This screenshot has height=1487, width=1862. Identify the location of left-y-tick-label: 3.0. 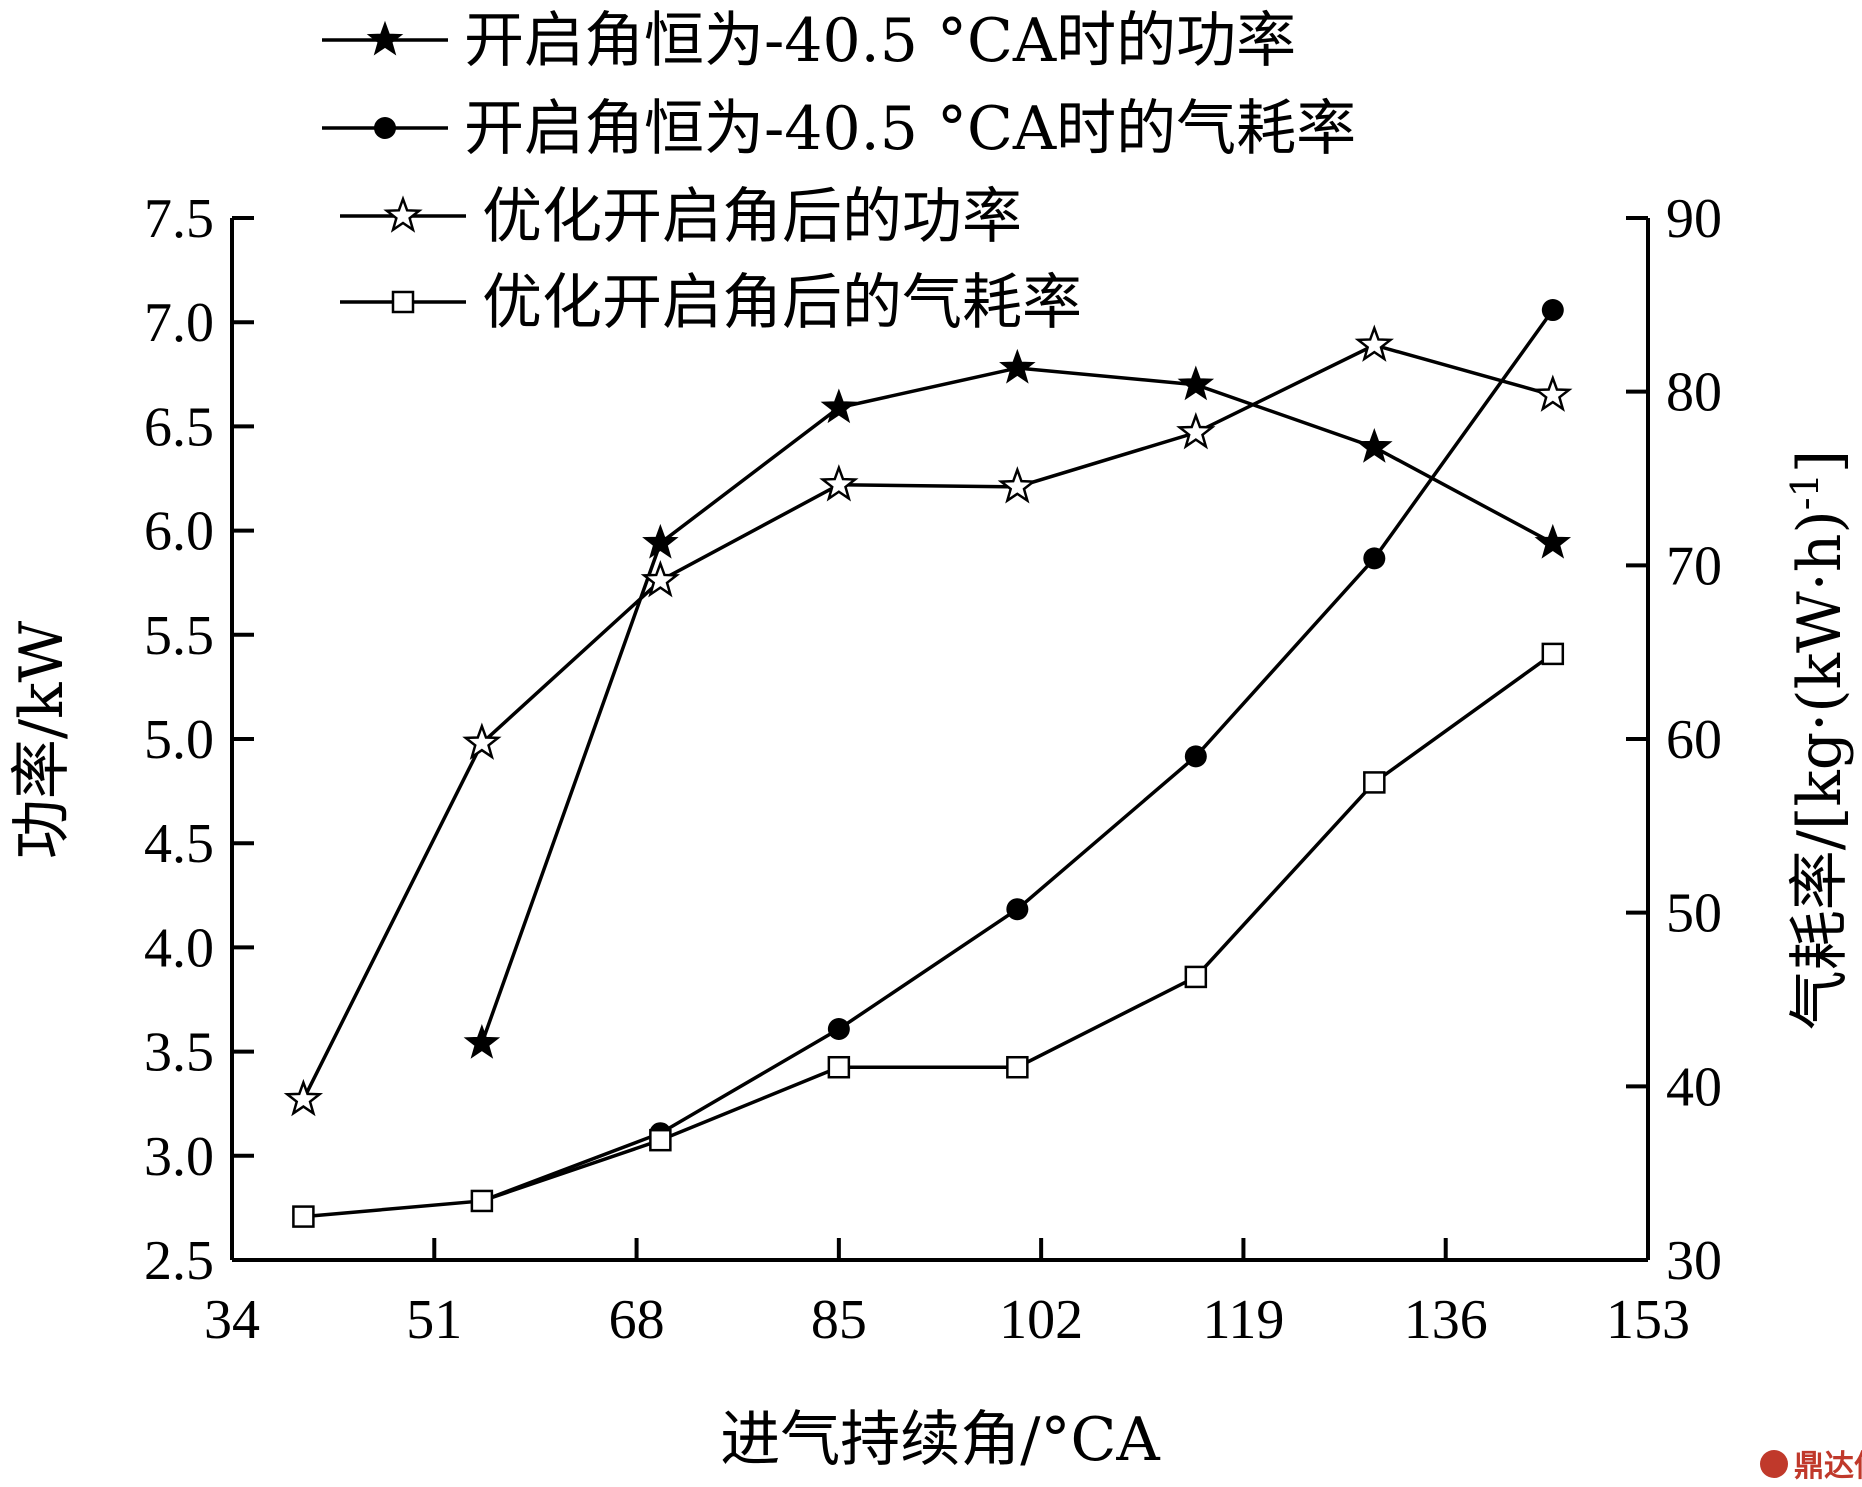
(179, 1157).